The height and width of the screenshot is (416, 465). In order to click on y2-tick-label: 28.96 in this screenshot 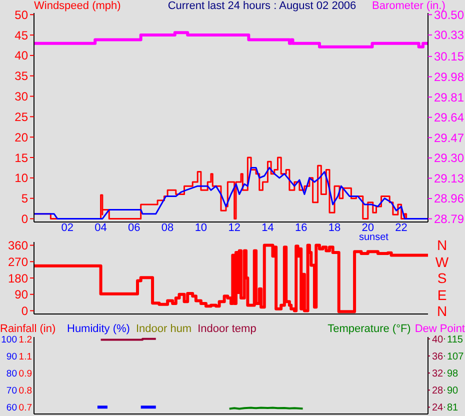, I will do `click(449, 199)`.